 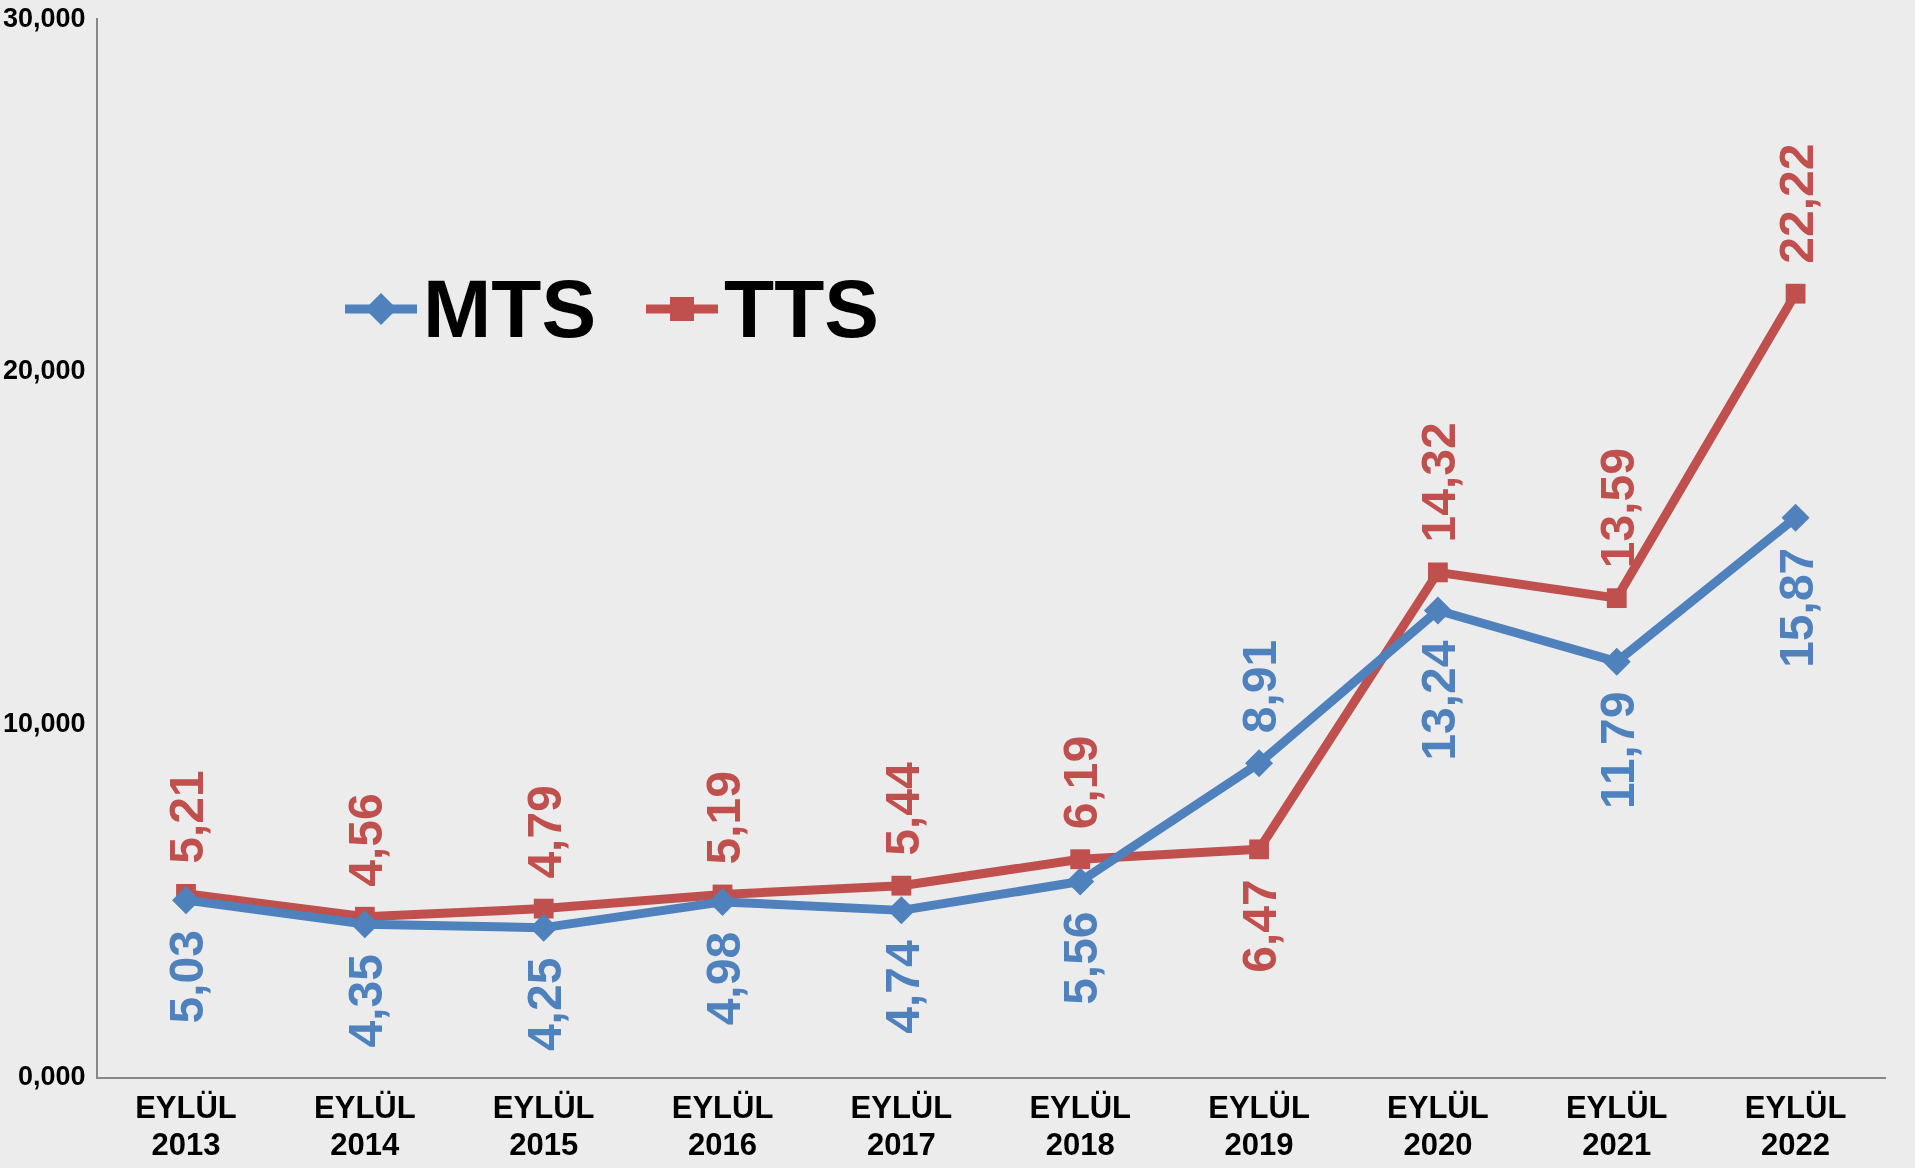 I want to click on y-tick-label: 0,000, so click(x=52, y=1076).